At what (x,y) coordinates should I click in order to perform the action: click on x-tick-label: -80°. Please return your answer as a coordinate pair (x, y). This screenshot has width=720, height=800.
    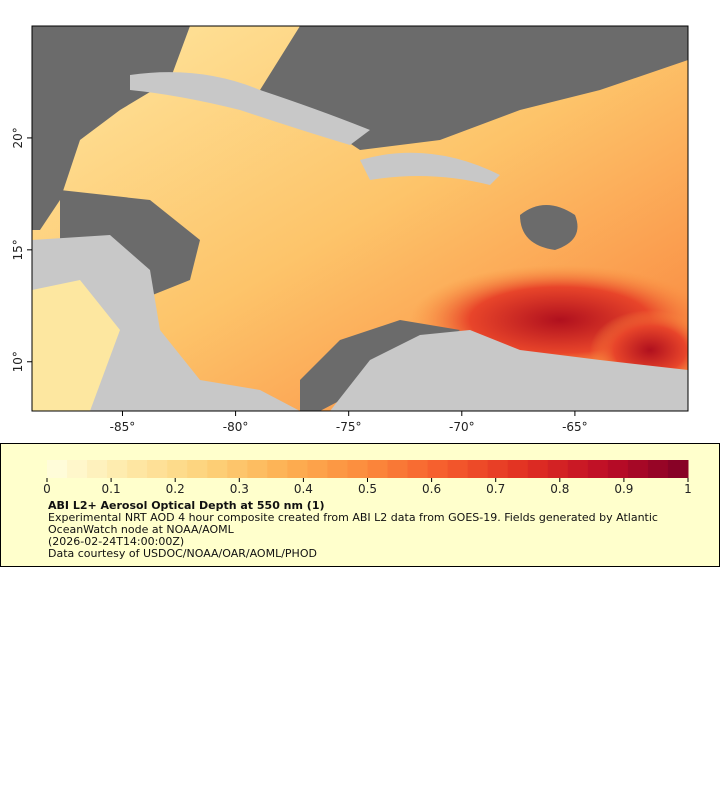
    Looking at the image, I should click on (236, 427).